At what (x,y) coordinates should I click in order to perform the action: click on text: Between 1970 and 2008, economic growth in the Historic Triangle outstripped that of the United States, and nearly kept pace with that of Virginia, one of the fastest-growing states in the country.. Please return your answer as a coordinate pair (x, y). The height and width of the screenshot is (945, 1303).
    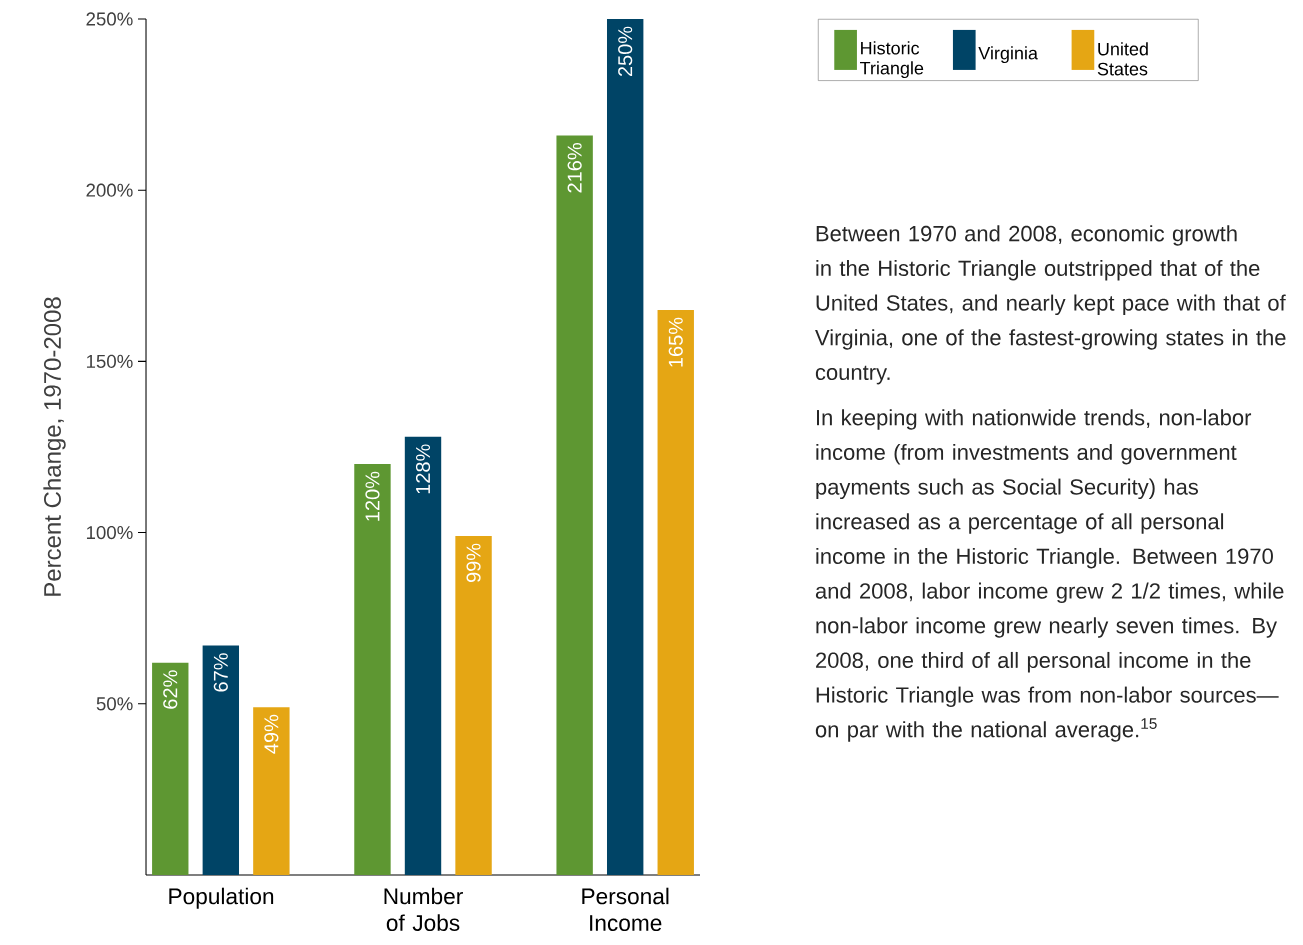
    Looking at the image, I should click on (1050, 305).